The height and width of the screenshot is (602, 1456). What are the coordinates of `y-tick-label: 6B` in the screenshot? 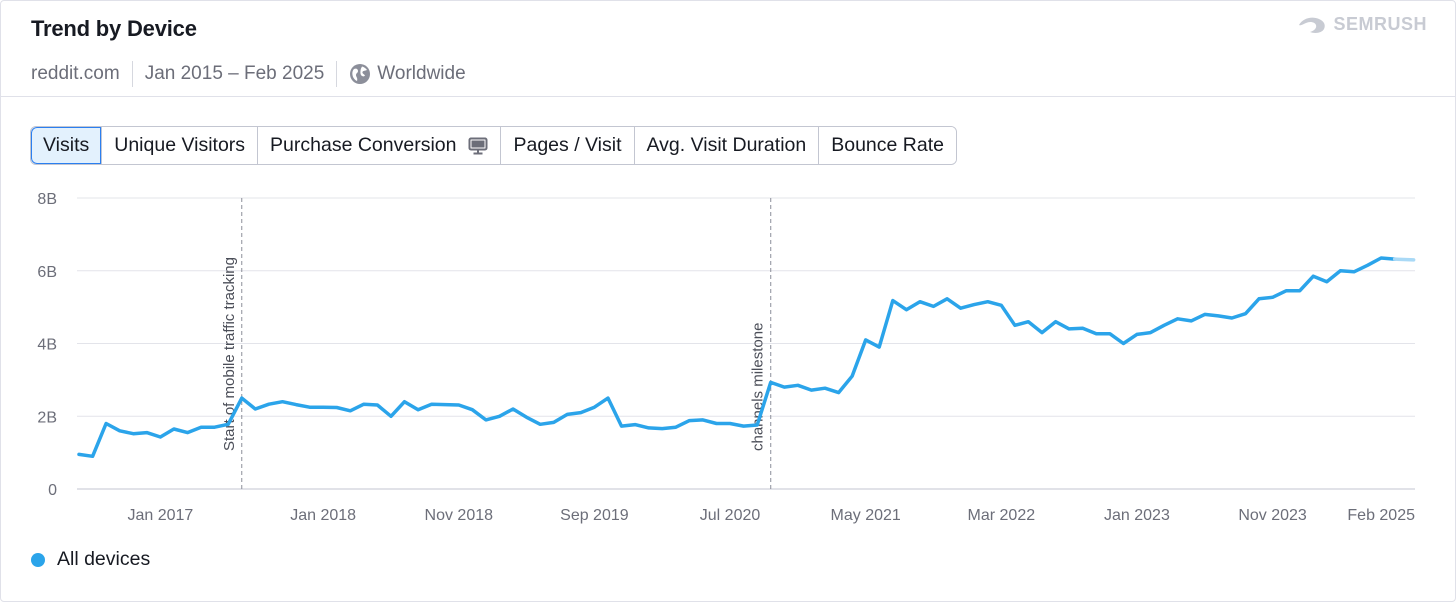 It's located at (47, 272).